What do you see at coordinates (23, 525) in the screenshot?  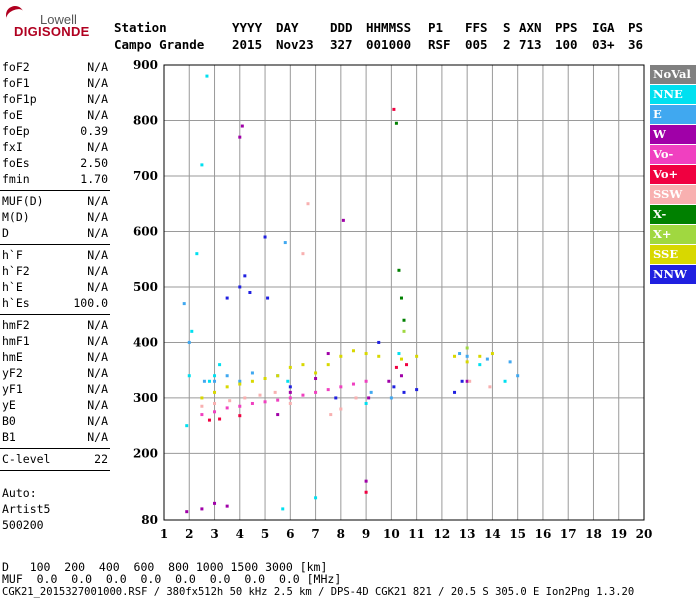 I see `auto-version: 500200` at bounding box center [23, 525].